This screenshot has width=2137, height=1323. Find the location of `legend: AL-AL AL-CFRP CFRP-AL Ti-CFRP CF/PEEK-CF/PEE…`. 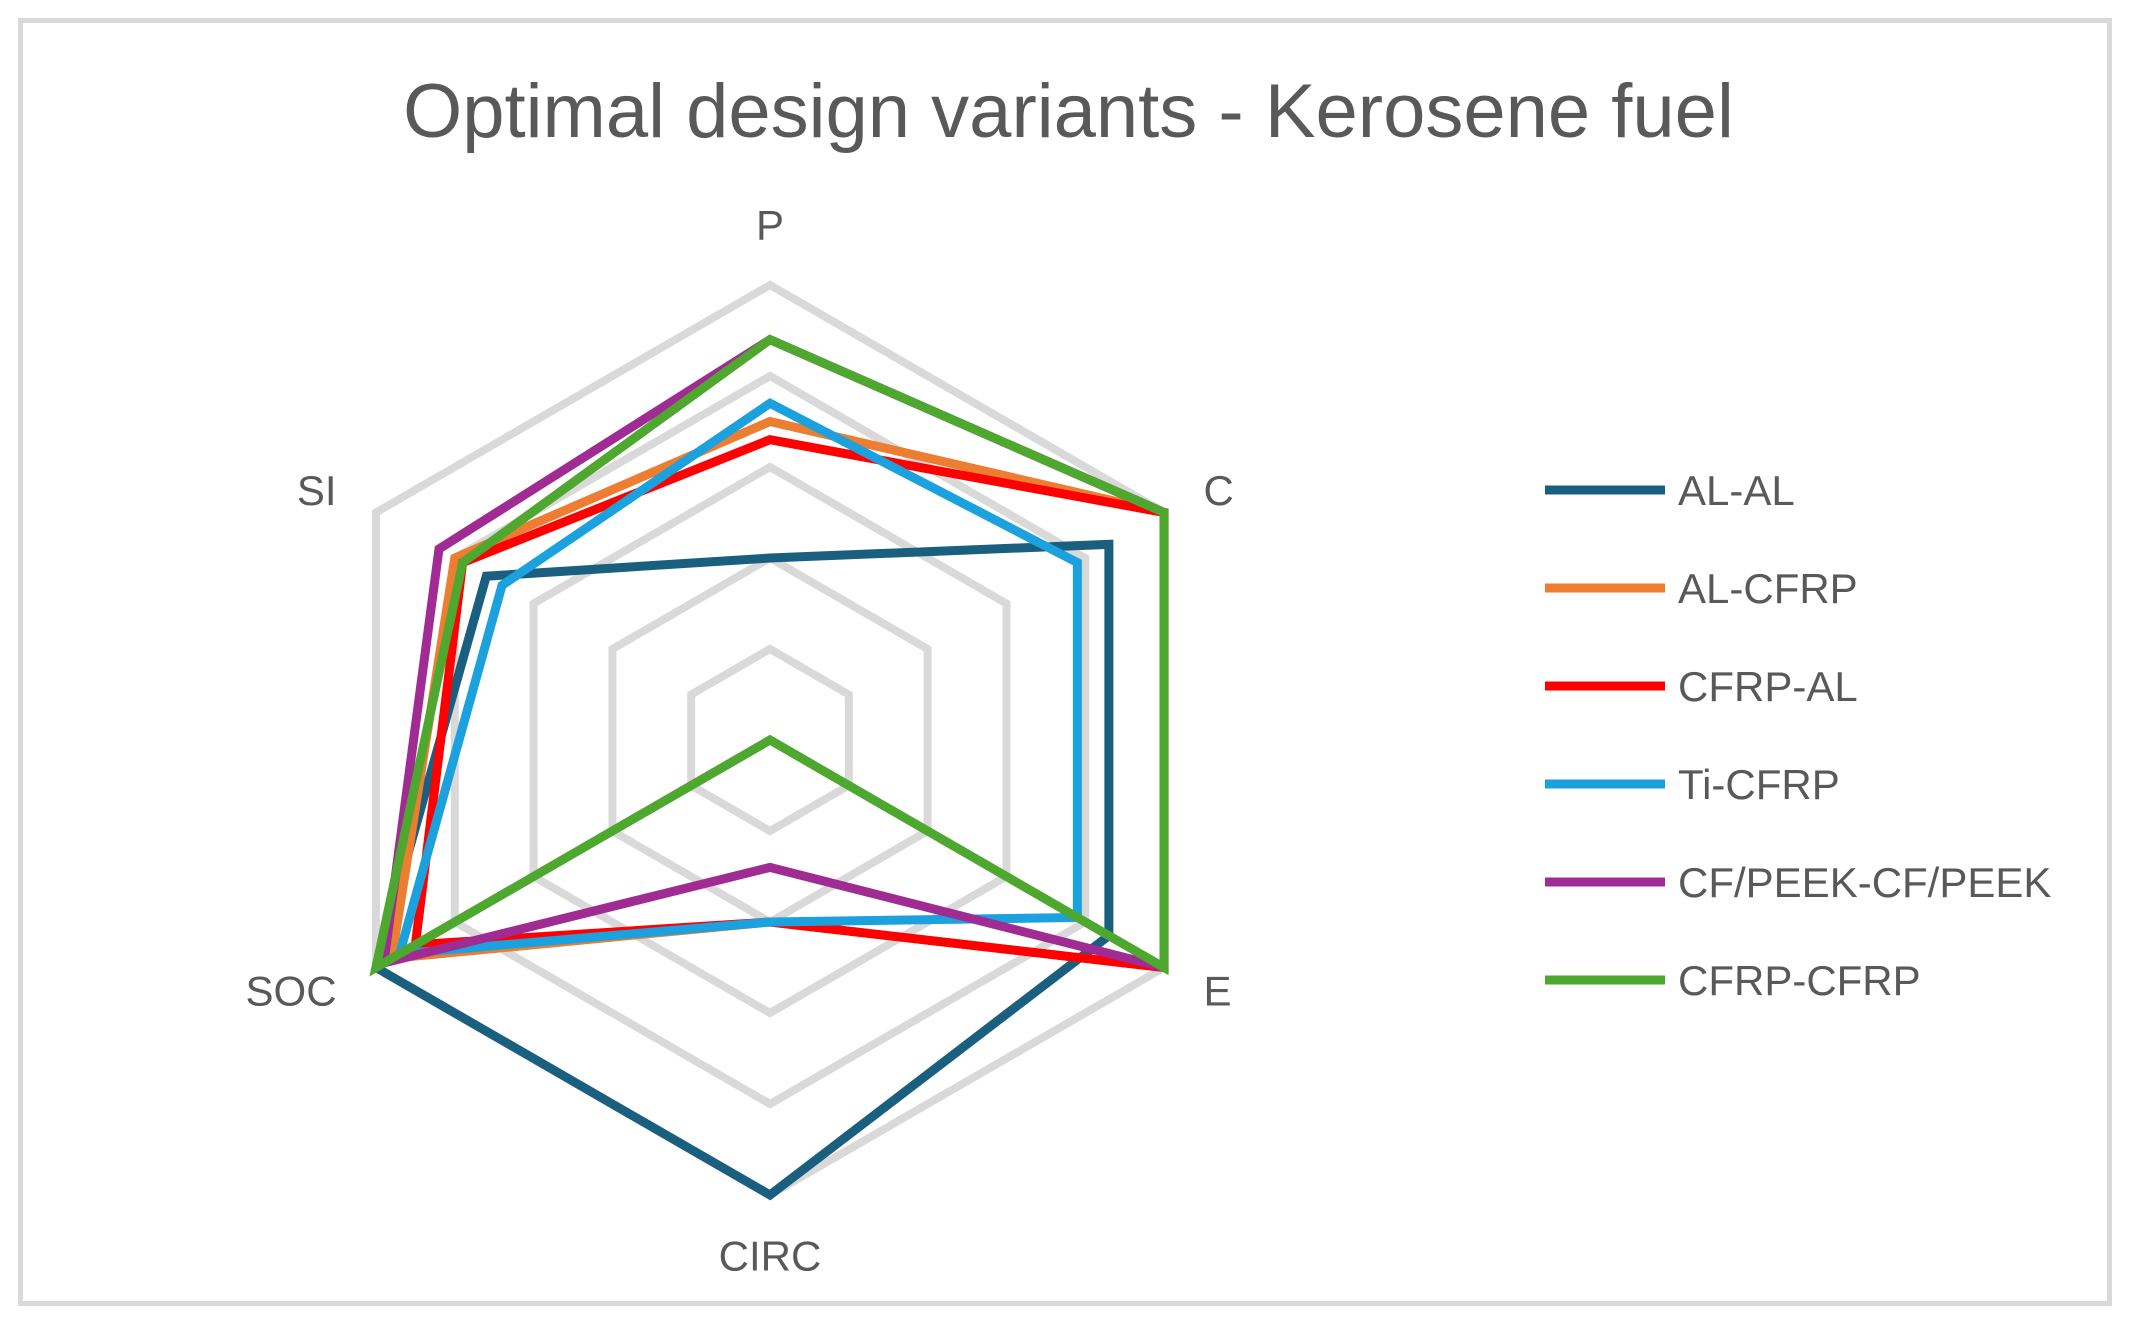

legend: AL-AL AL-CFRP CFRP-AL Ti-CFRP CF/PEEK-CF/PEE… is located at coordinates (1798, 735).